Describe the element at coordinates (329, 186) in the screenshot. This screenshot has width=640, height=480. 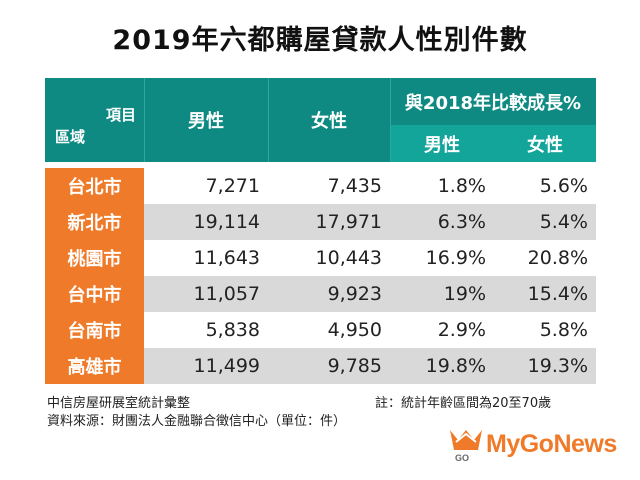
I see `cell-female: 7,435` at that location.